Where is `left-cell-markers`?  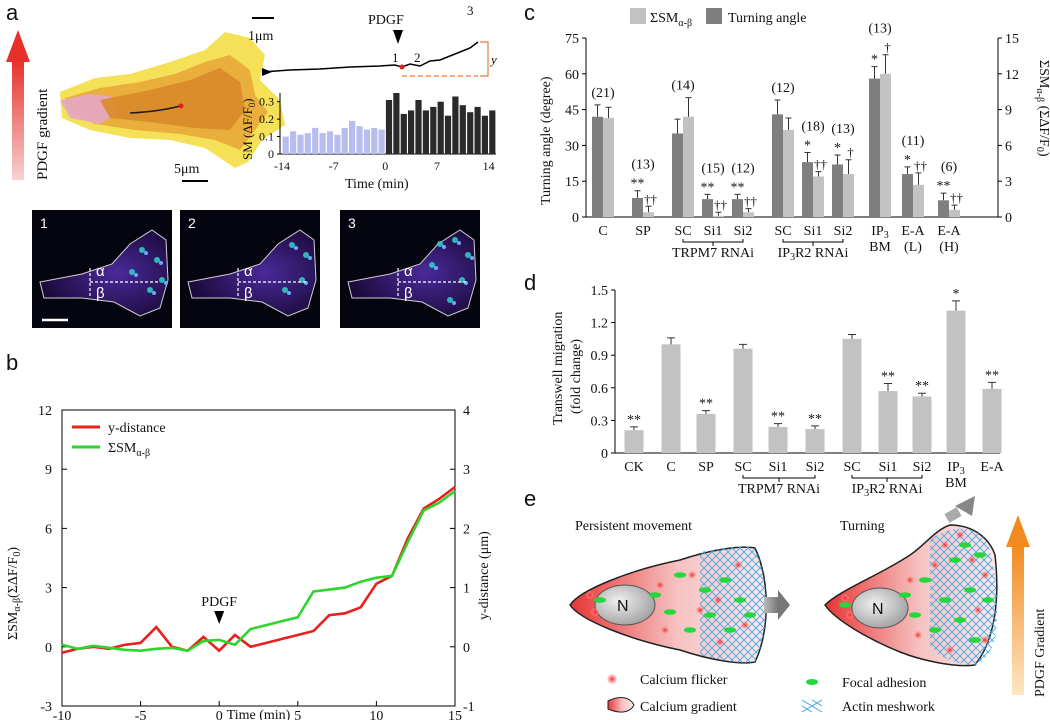 left-cell-markers is located at coordinates (671, 603).